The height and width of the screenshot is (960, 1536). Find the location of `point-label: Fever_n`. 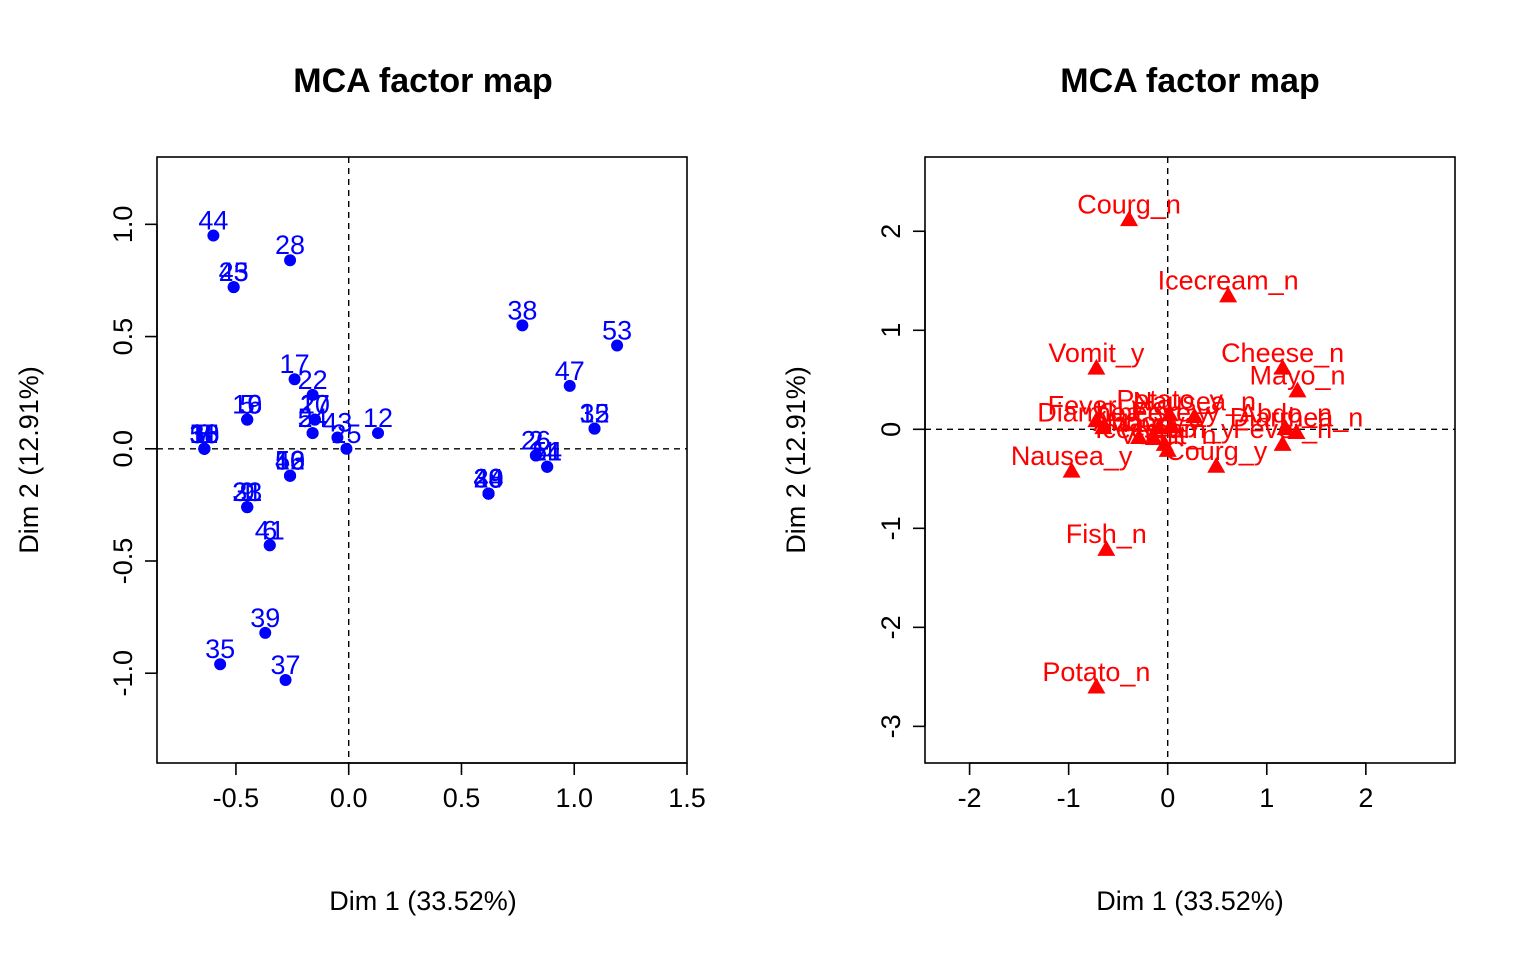

point-label: Fever_n is located at coordinates (1282, 429).